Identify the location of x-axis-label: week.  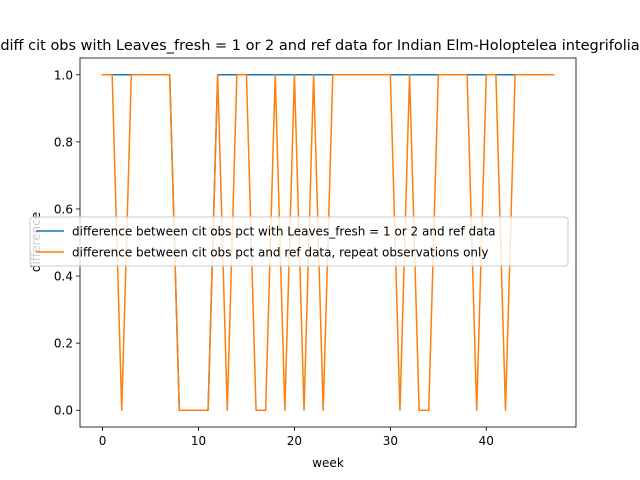
(328, 463).